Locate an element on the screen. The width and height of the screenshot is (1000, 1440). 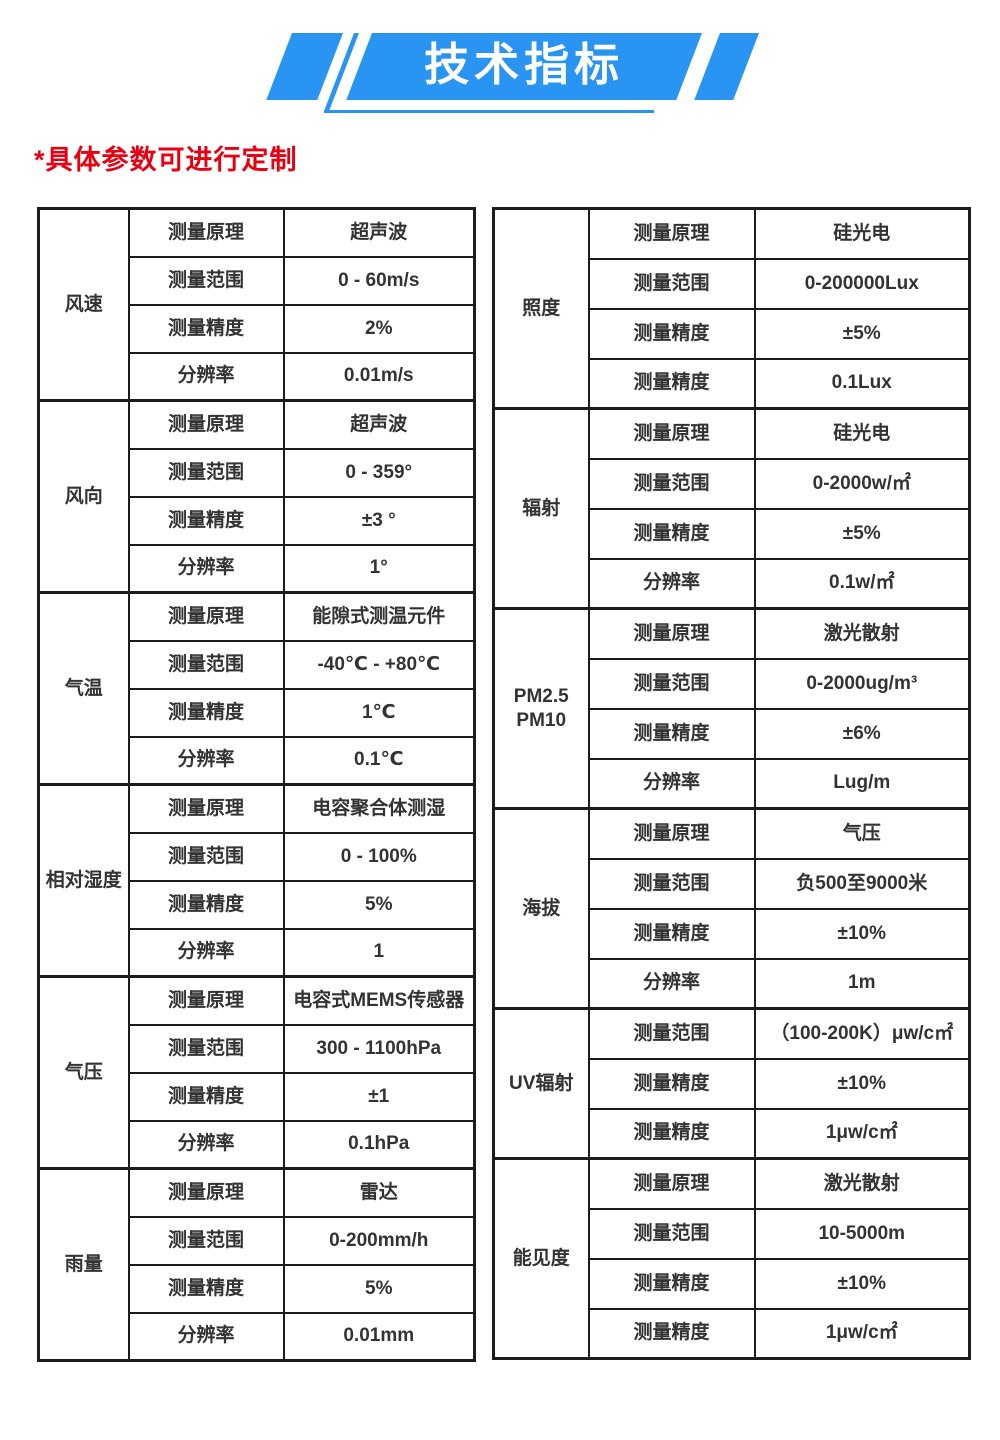
spec-value-cell: 1℃ is located at coordinates (379, 712).